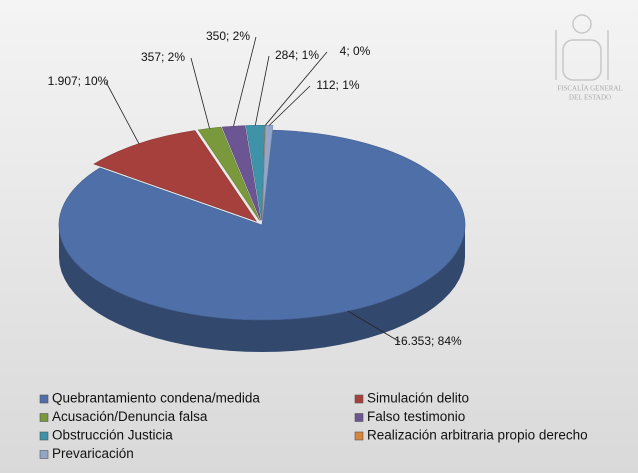 The height and width of the screenshot is (473, 638). Describe the element at coordinates (156, 398) in the screenshot. I see `legend-label: Quebrantamiento condena/medida` at that location.